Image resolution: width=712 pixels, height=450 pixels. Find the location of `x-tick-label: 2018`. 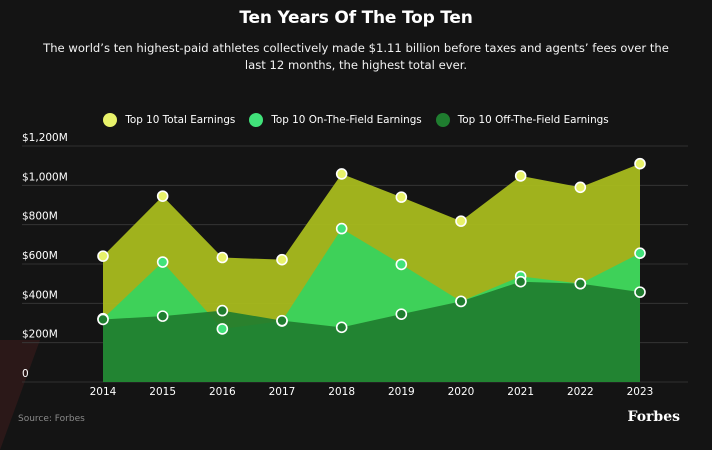

x-tick-label: 2018 is located at coordinates (341, 392).